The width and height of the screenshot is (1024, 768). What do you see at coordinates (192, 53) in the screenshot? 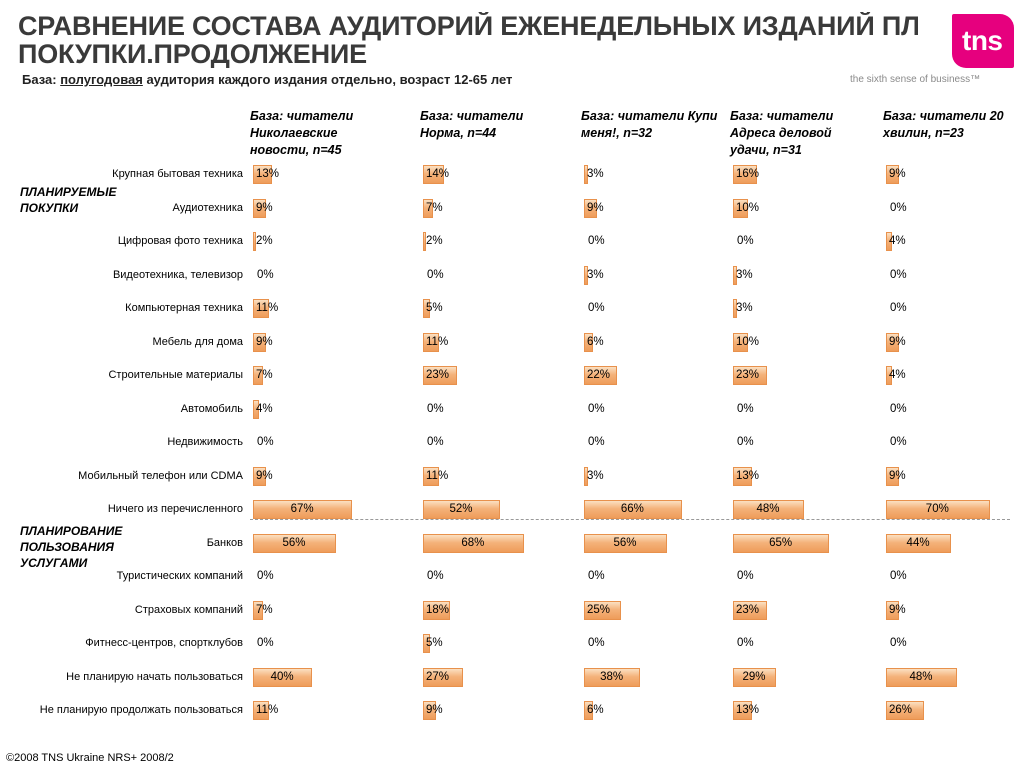
I see `title-line-2: ПОКУПКИ.ПРОДОЛЖЕНИЕ` at bounding box center [192, 53].